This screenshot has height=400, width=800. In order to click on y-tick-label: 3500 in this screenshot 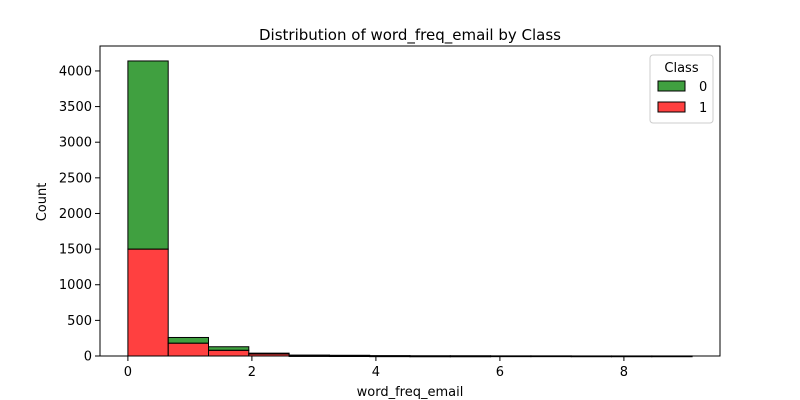, I will do `click(75, 107)`.